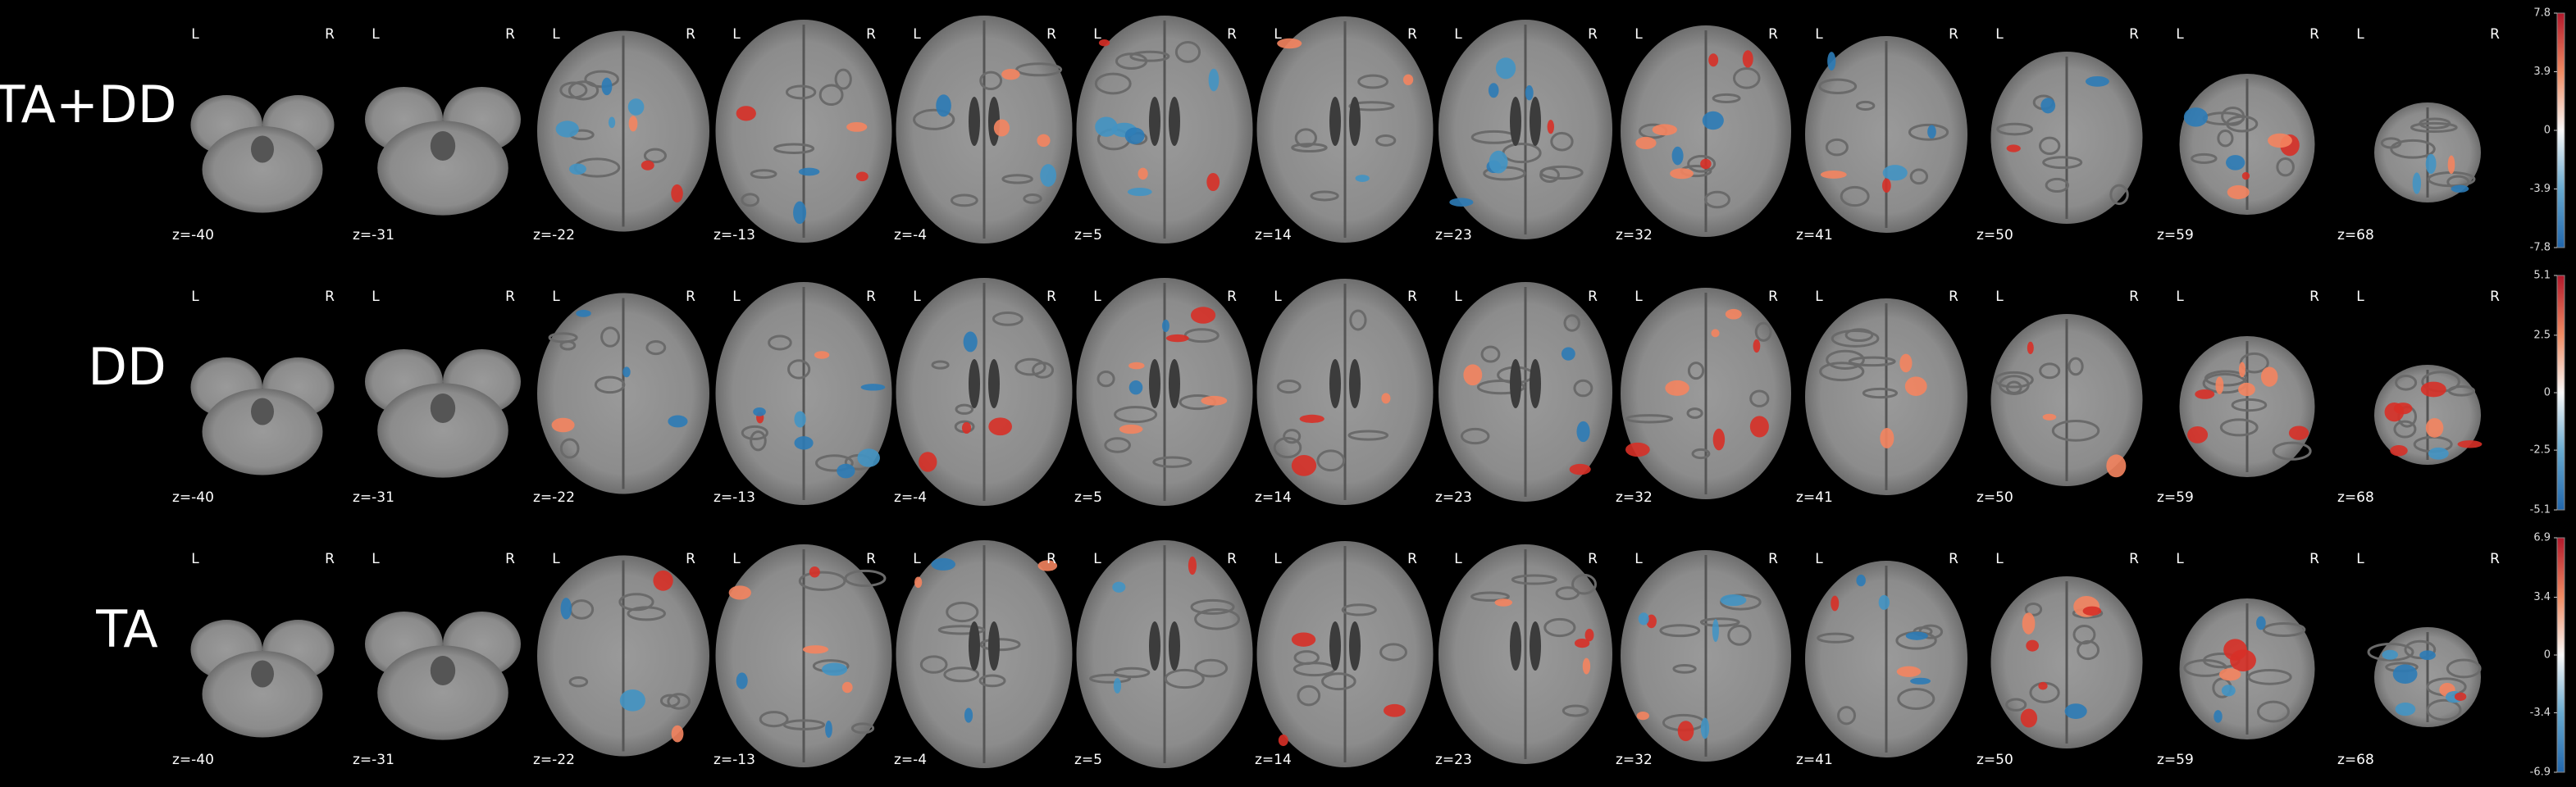 The height and width of the screenshot is (787, 2576). What do you see at coordinates (734, 760) in the screenshot?
I see `slice-label: z=-13` at bounding box center [734, 760].